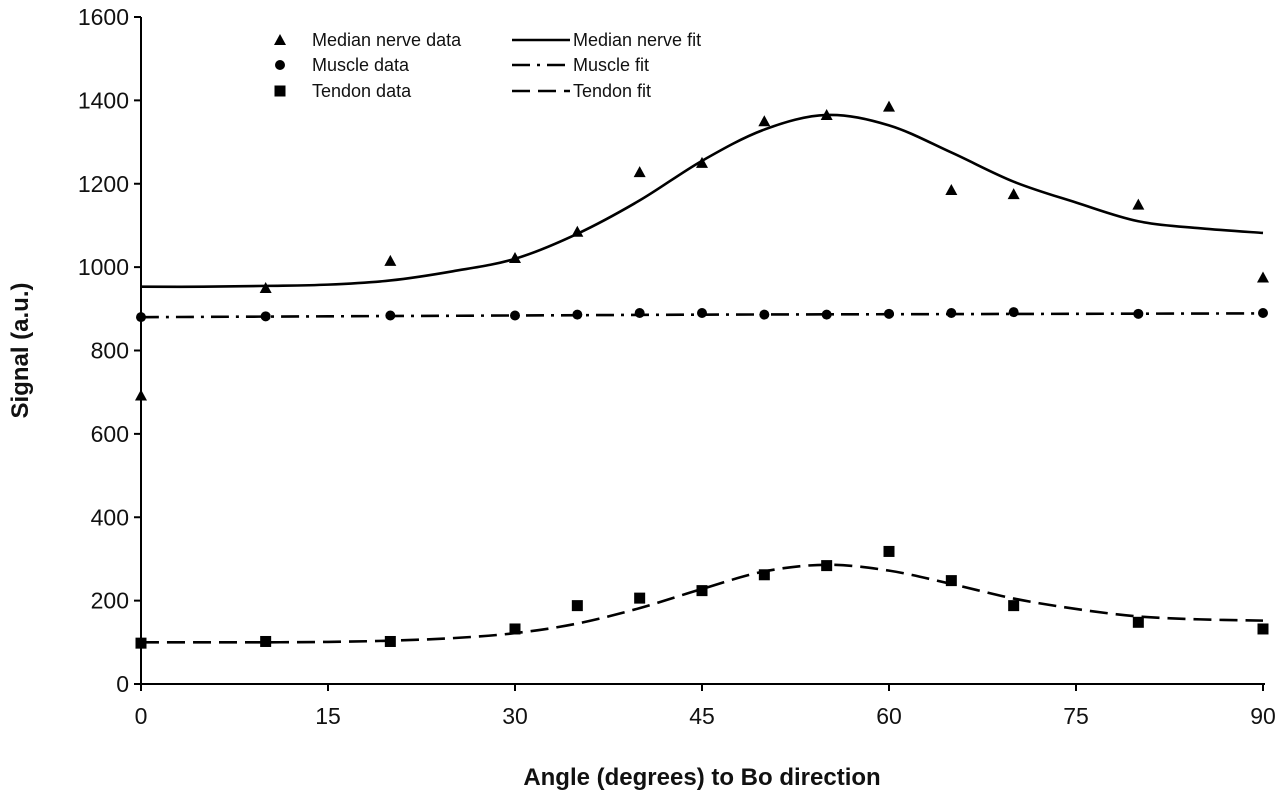 Image resolution: width=1280 pixels, height=797 pixels. What do you see at coordinates (328, 716) in the screenshot?
I see `x-tick-label-15: 15` at bounding box center [328, 716].